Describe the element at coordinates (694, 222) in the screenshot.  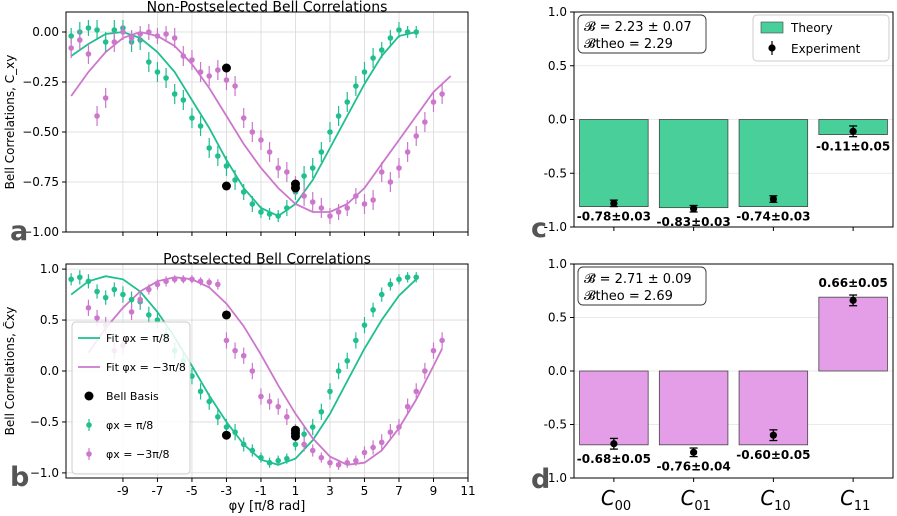
I see `value-label: -0.83±0.03` at that location.